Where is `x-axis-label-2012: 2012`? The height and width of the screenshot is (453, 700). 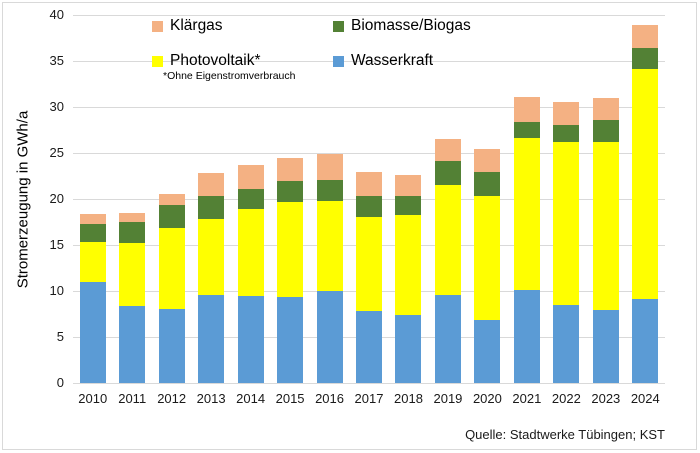
x-axis-label-2012: 2012 is located at coordinates (172, 398).